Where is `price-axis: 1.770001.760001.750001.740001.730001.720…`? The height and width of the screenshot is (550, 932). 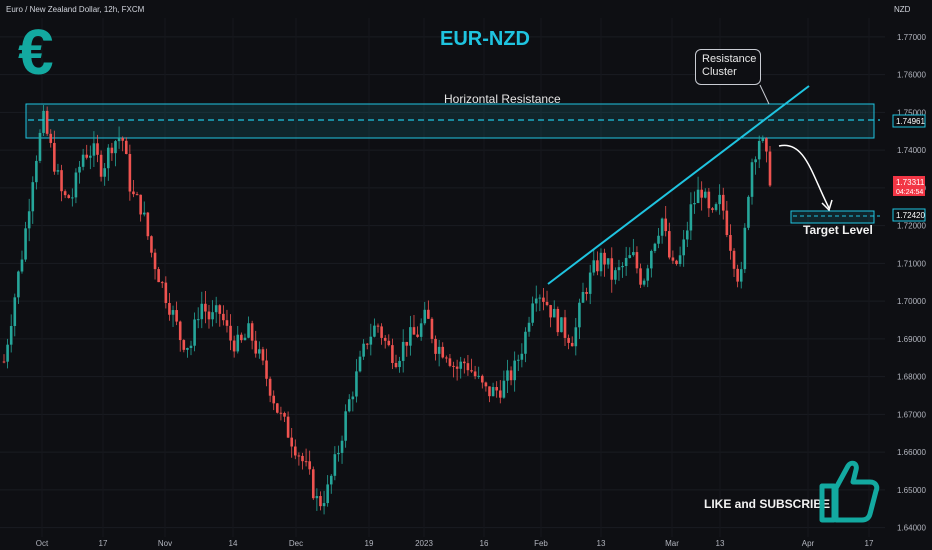 price-axis: 1.770001.760001.750001.740001.730001.720… is located at coordinates (911, 283).